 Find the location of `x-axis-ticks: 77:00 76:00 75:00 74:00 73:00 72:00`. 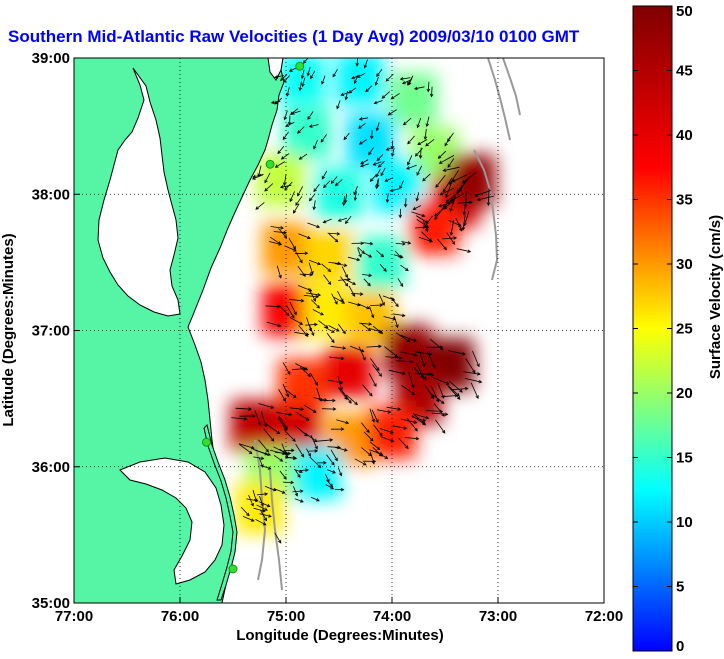

x-axis-ticks: 77:00 76:00 75:00 74:00 73:00 72:00 is located at coordinates (339, 611).